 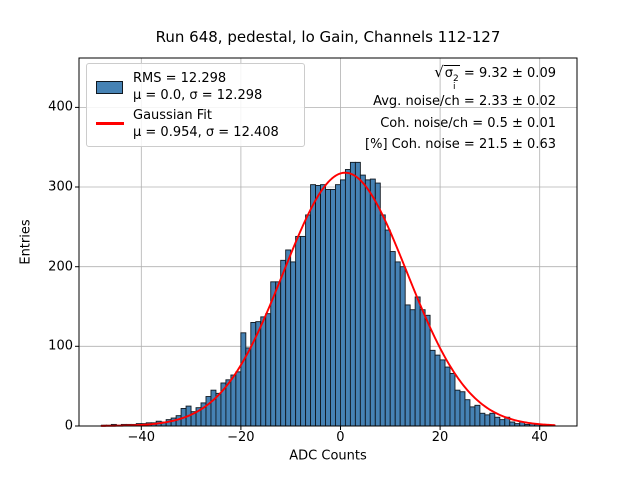 What do you see at coordinates (449, 73) in the screenshot?
I see `sigma-symbol: σ` at bounding box center [449, 73].